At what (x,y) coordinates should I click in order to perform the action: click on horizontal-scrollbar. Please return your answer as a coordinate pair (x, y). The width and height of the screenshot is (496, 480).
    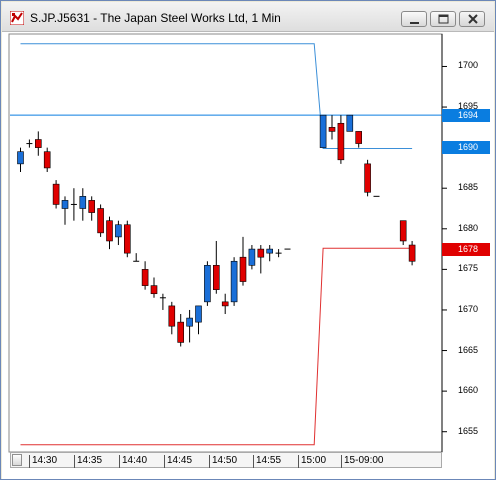
    Looking at the image, I should click on (226, 460).